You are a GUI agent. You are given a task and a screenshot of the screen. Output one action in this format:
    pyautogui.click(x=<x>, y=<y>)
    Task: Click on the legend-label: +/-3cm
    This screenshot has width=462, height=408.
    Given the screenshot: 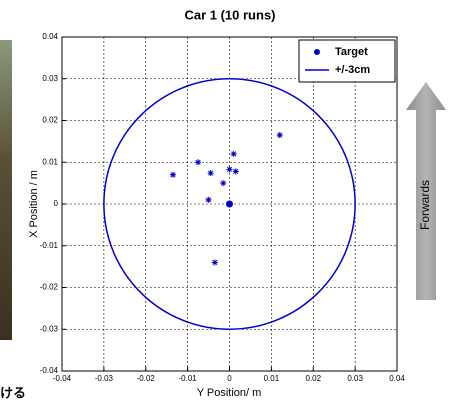 What is the action you would take?
    pyautogui.click(x=352, y=70)
    